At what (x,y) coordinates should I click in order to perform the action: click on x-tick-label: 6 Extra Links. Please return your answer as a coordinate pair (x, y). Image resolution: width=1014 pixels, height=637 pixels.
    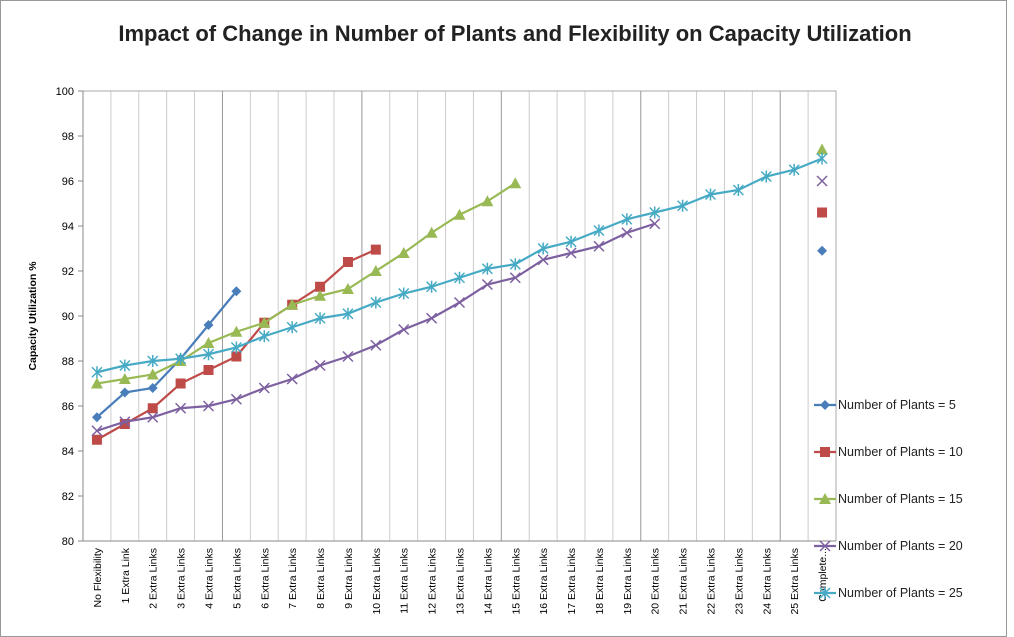
    Looking at the image, I should click on (265, 578).